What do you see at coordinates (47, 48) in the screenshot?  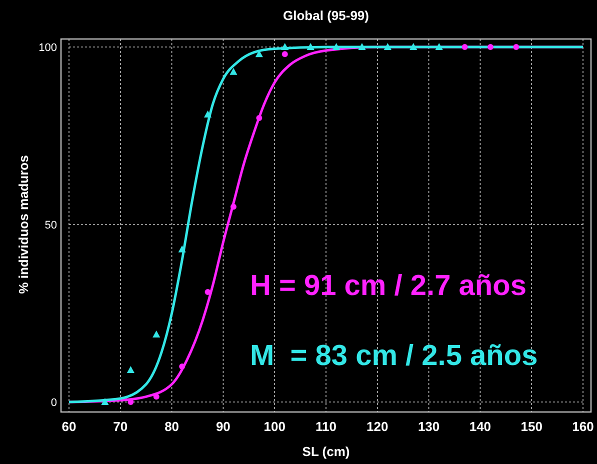 I see `y-tick-label: 100` at bounding box center [47, 48].